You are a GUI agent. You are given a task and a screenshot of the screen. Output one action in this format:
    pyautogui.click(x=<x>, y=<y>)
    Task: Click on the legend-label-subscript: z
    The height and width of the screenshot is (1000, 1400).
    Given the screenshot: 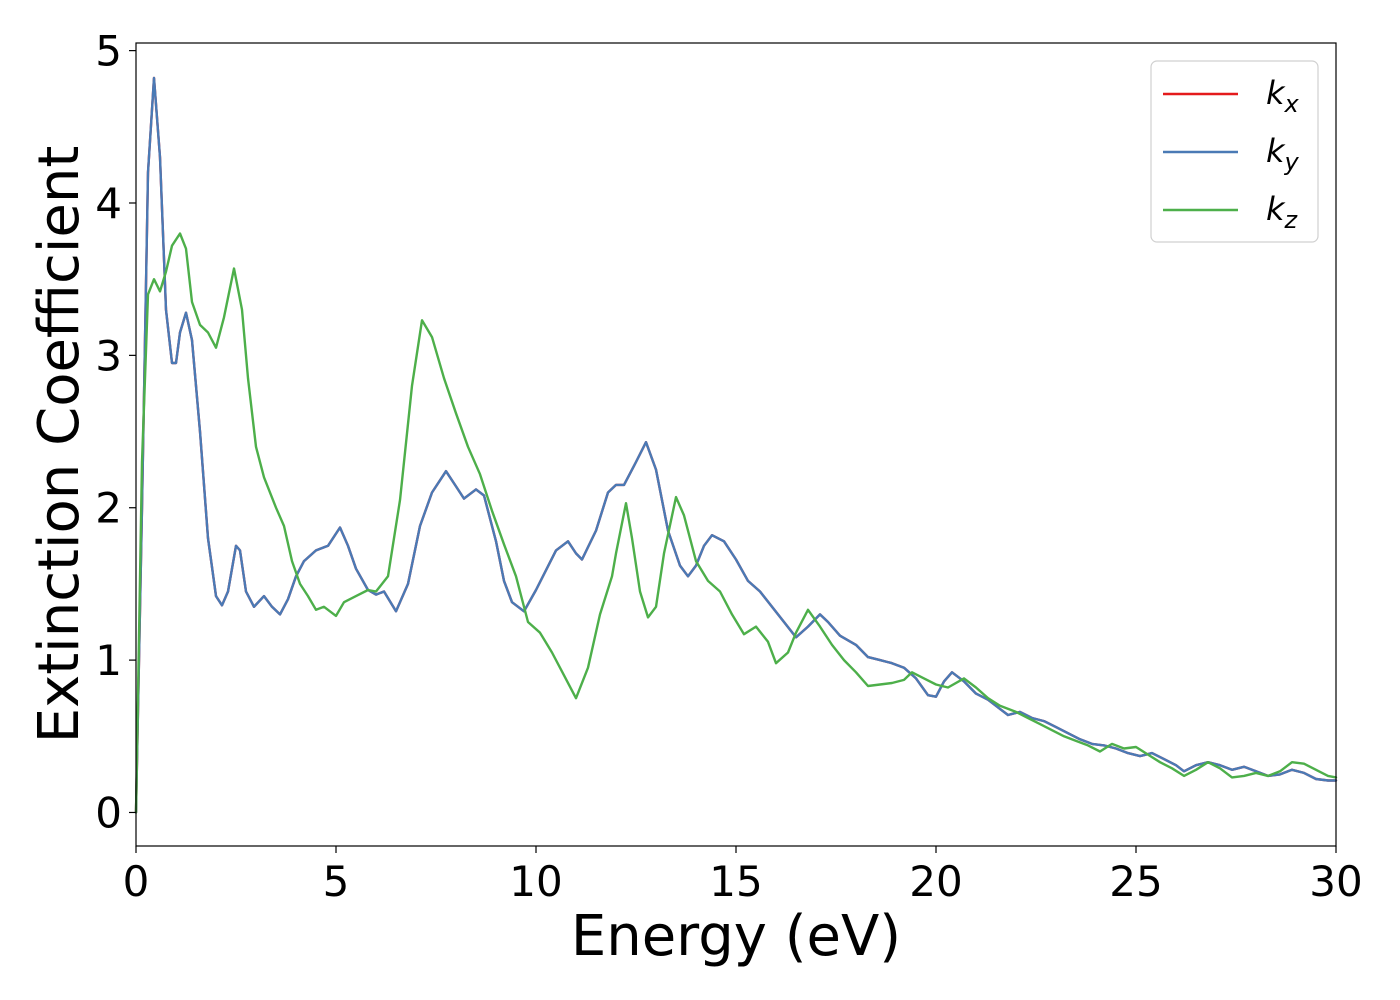 What is the action you would take?
    pyautogui.click(x=1291, y=220)
    